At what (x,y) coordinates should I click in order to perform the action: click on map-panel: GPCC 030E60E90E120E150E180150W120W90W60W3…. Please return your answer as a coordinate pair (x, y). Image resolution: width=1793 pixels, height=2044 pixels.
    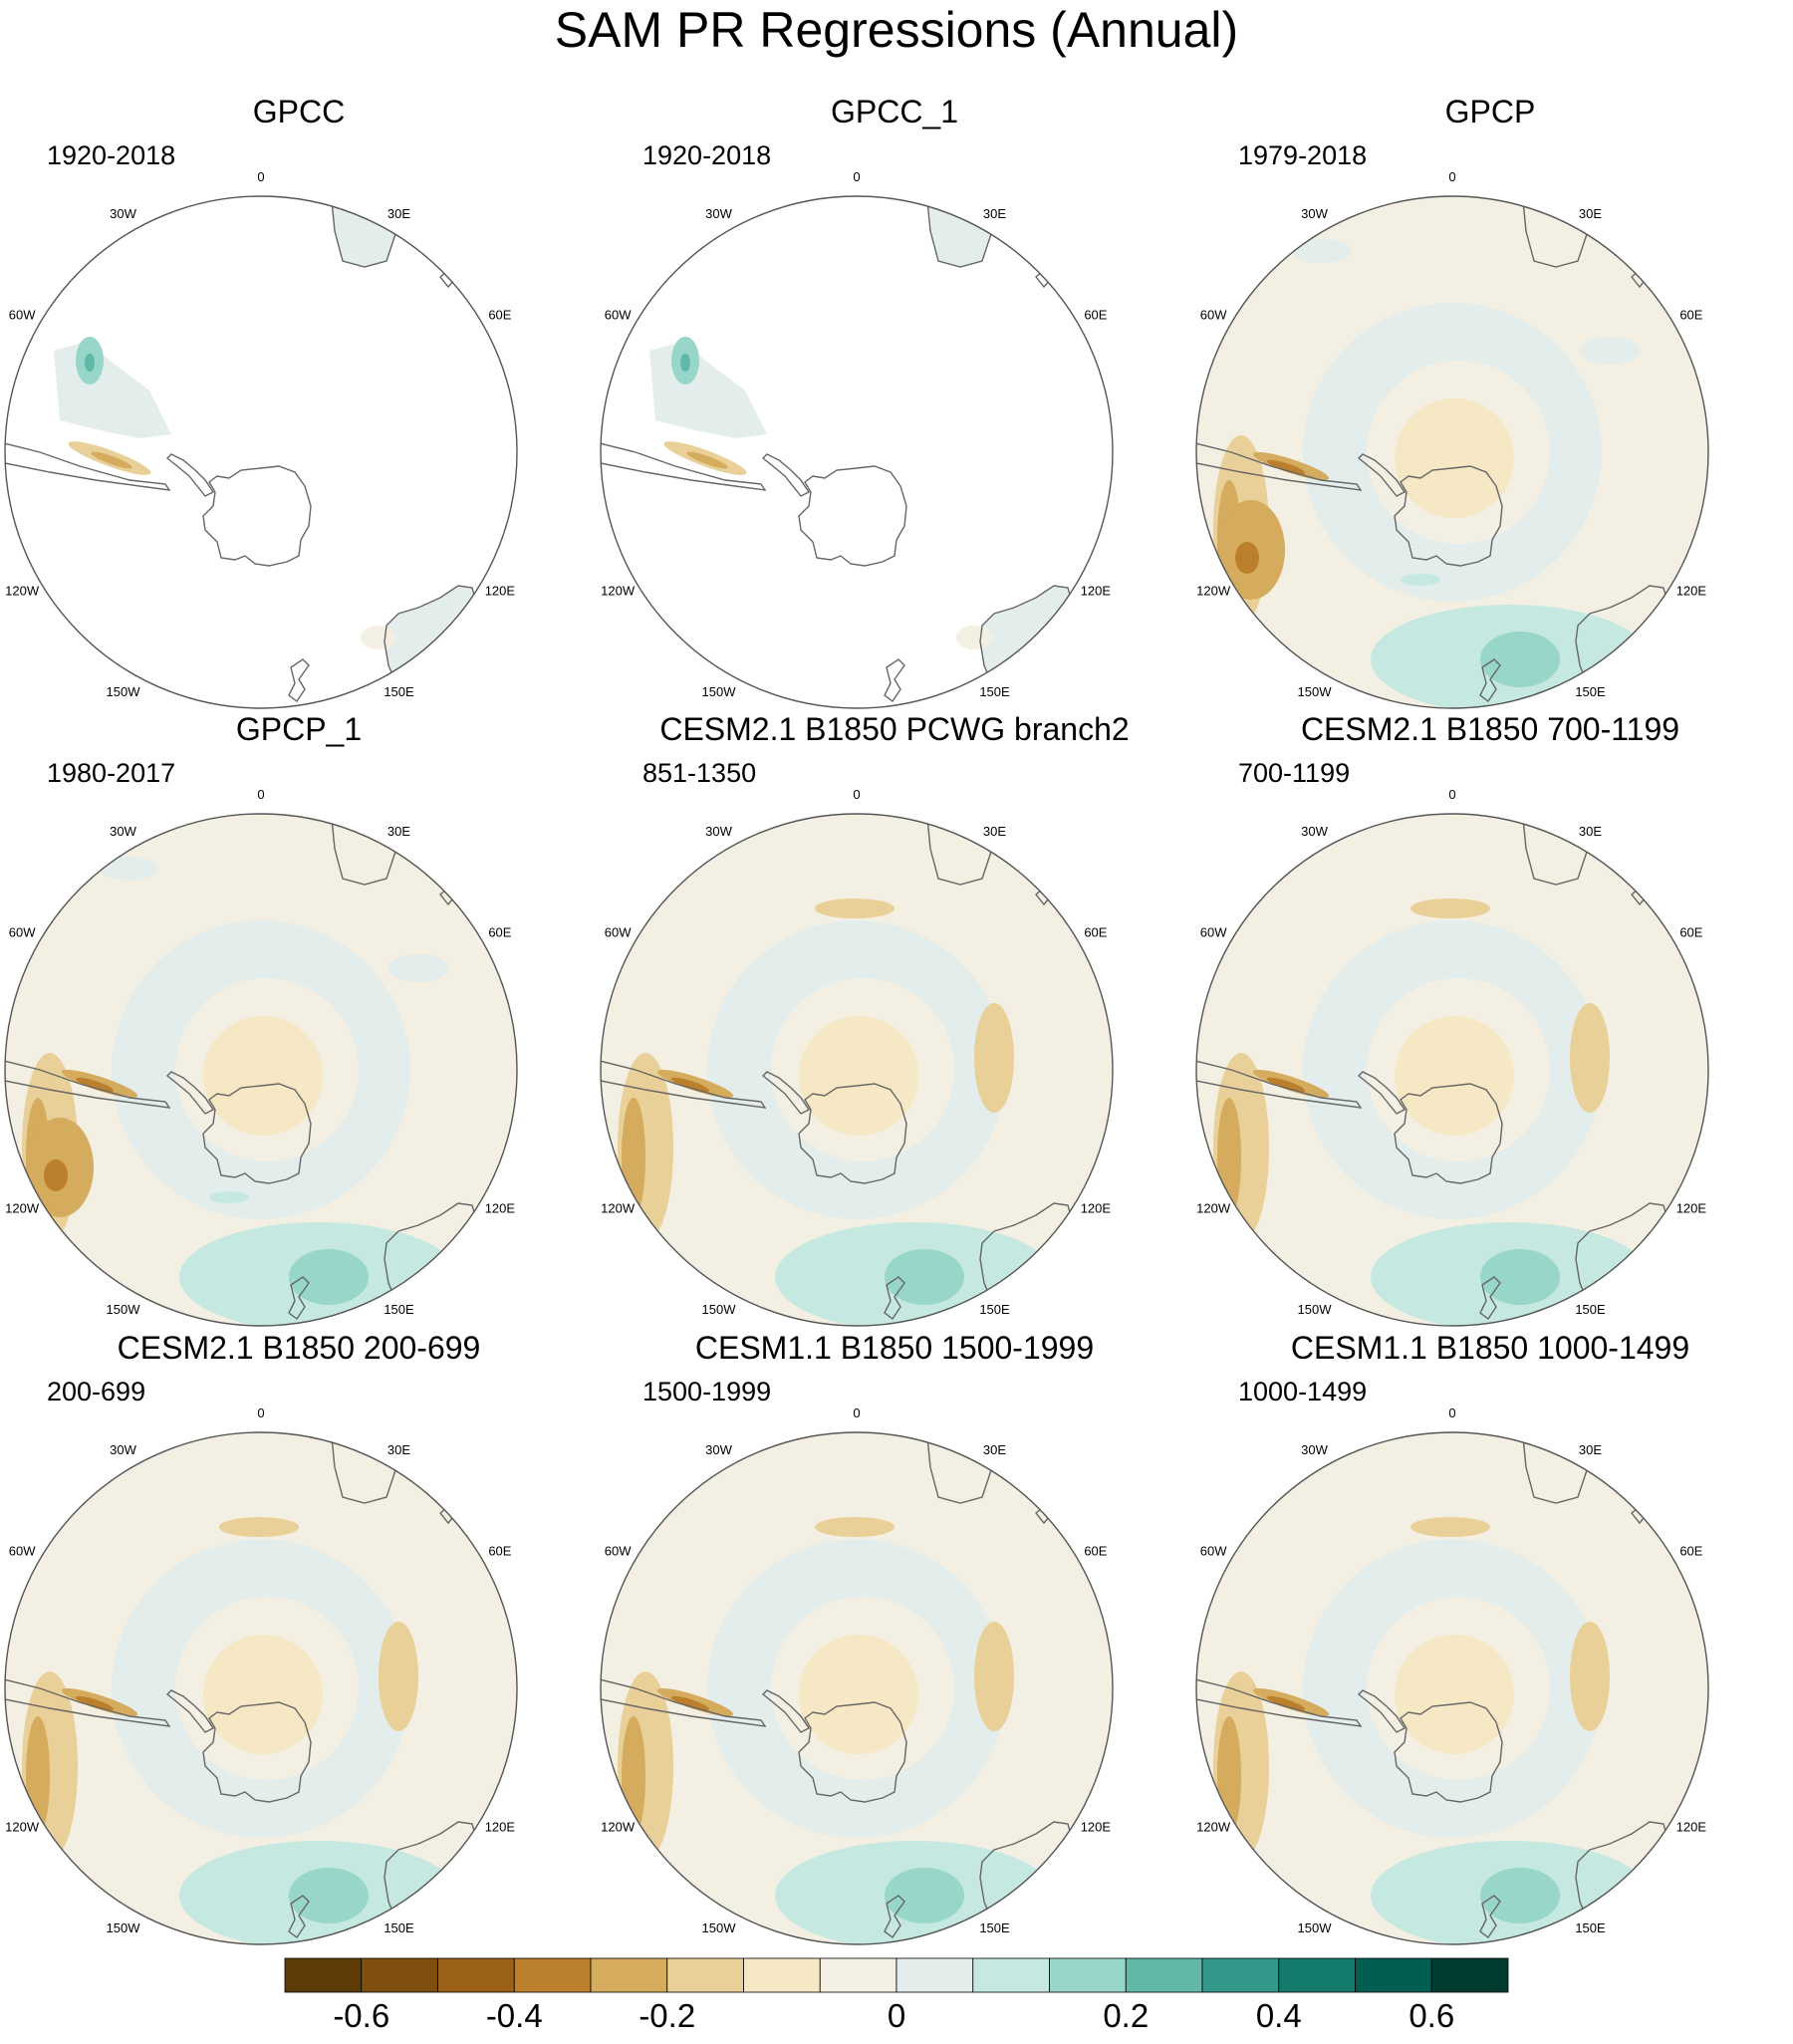
    Looking at the image, I should click on (299, 401).